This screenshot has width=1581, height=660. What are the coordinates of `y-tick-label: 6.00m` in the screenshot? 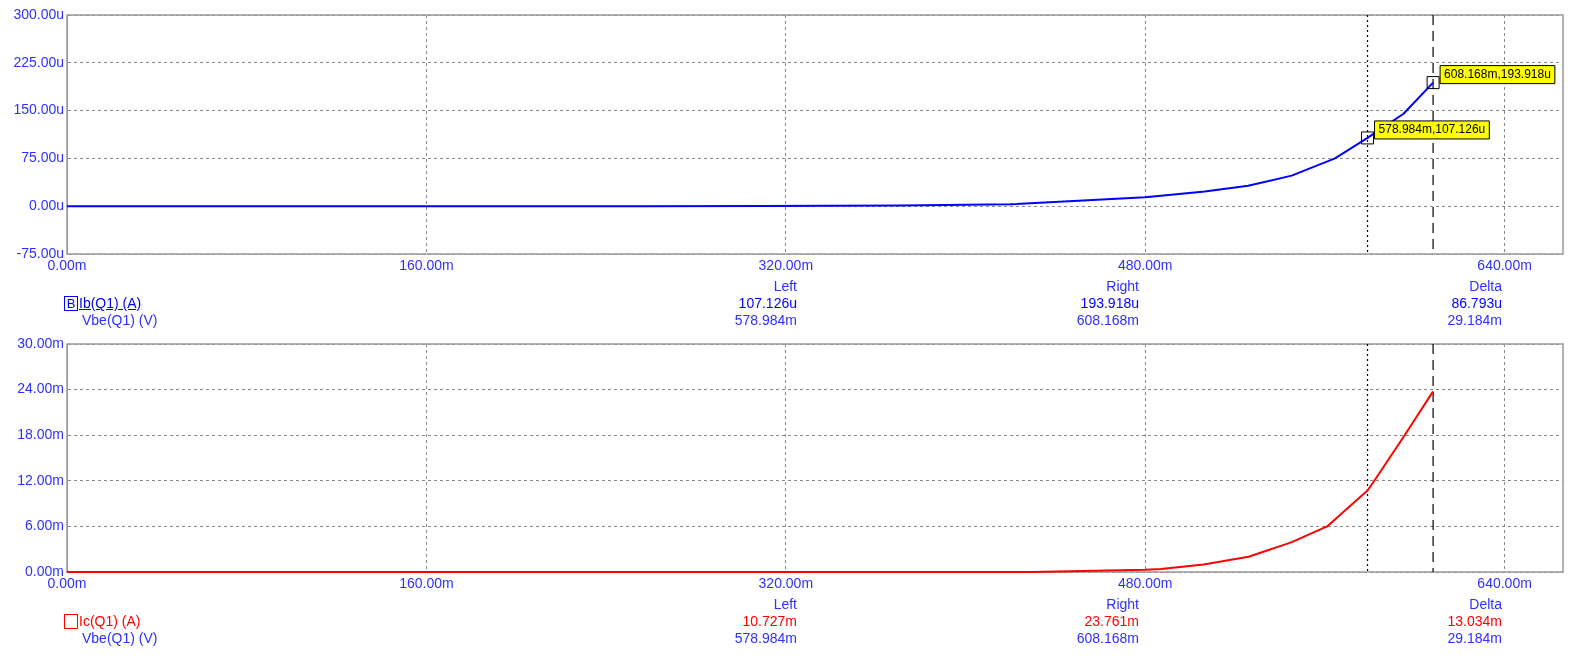 It's located at (44, 525).